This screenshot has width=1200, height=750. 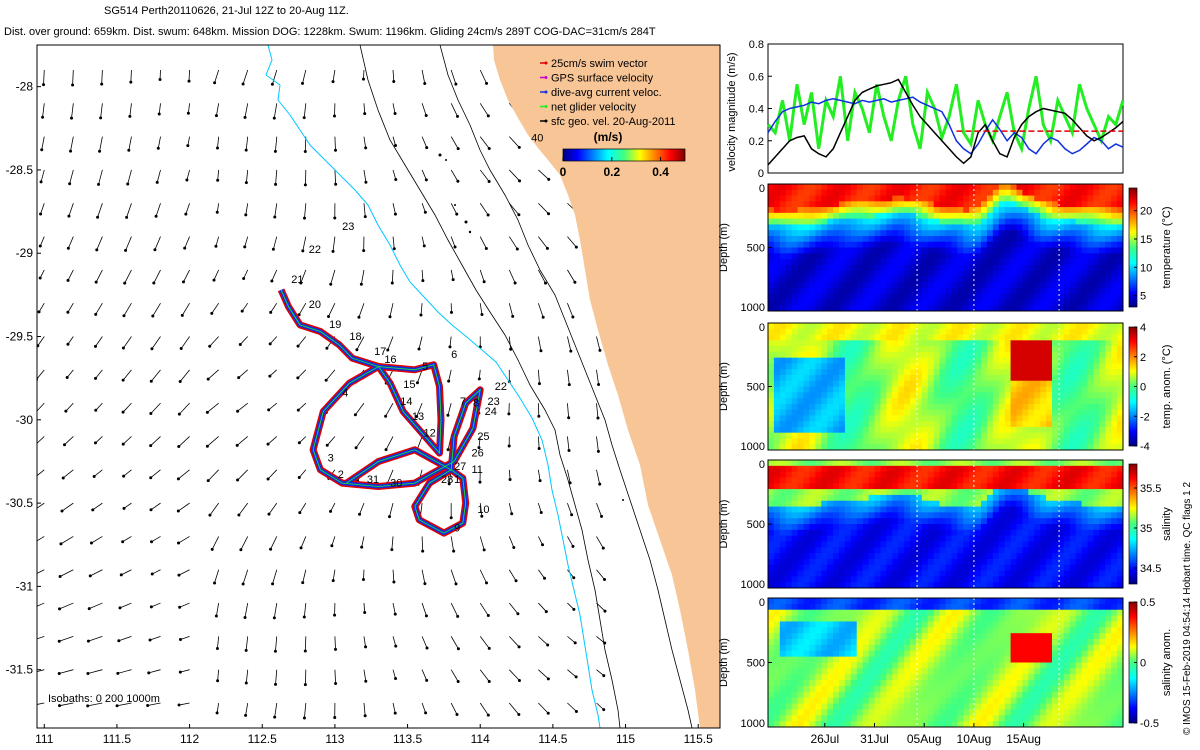 I want to click on section-colorbar-tick-label: 35.5, so click(x=1150, y=489).